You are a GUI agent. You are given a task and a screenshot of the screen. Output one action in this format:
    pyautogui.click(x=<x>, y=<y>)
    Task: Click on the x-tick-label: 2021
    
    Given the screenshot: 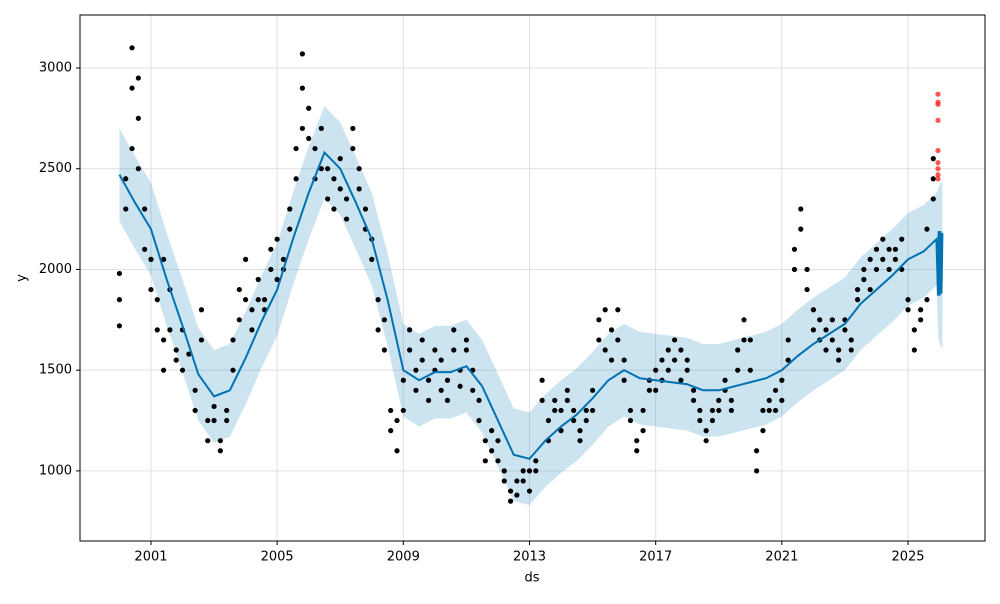 What is the action you would take?
    pyautogui.click(x=781, y=557)
    